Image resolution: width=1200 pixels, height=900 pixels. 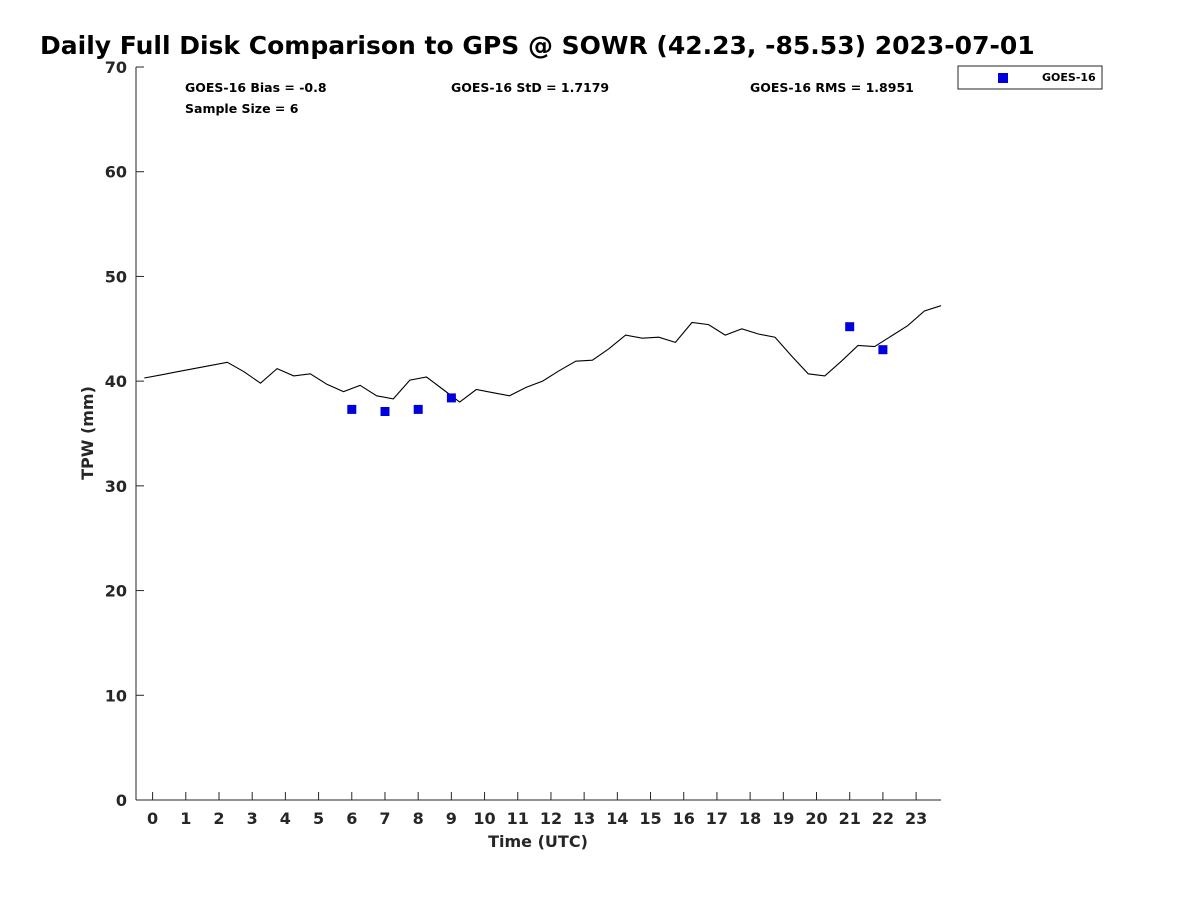 I want to click on x-tick-label: 20, so click(x=816, y=818).